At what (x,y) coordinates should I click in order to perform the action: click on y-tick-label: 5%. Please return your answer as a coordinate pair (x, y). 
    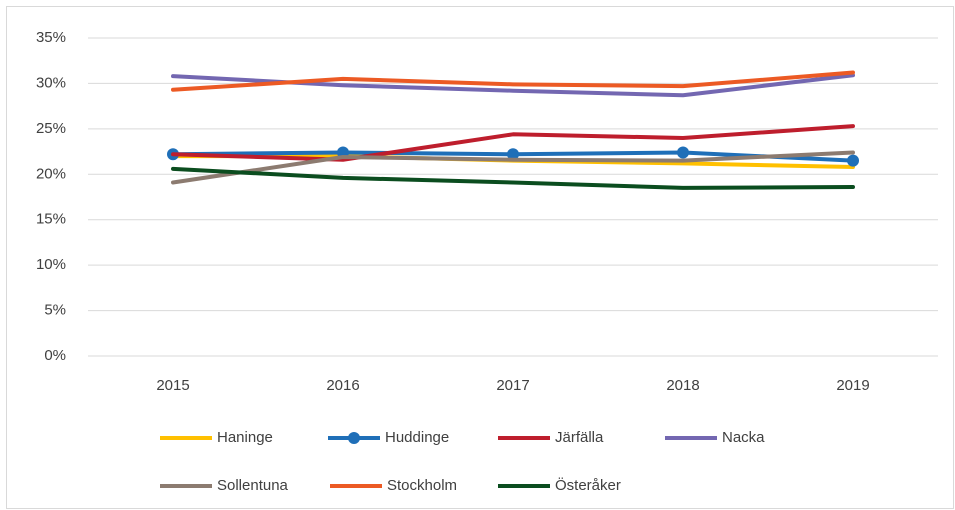
    Looking at the image, I should click on (55, 310).